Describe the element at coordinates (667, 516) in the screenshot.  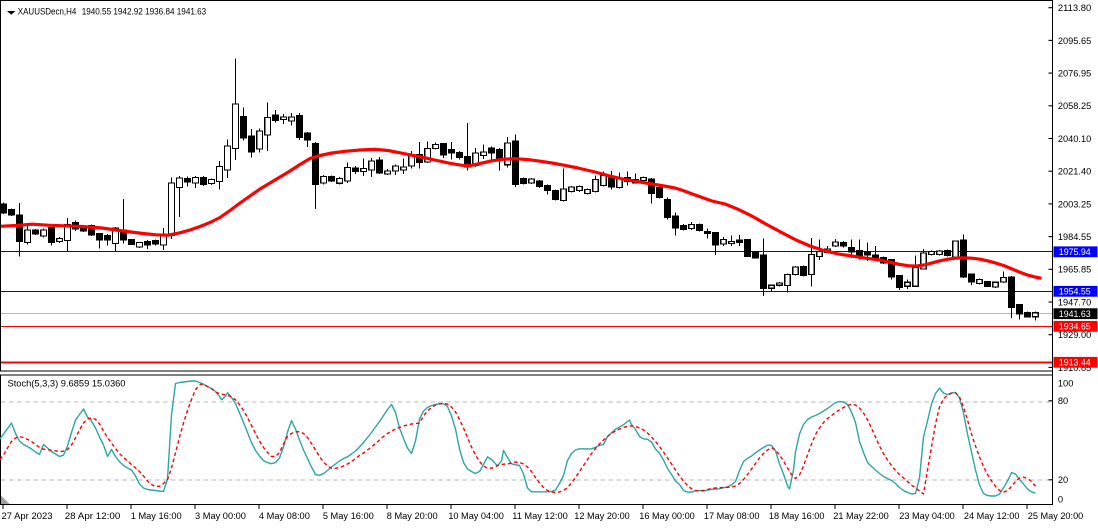
I see `svg-text: 16 May 00:00` at that location.